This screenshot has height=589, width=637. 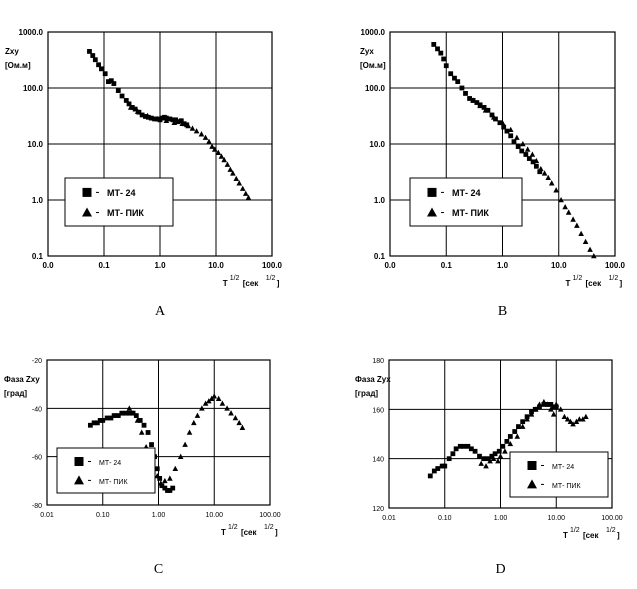 What do you see at coordinates (565, 535) in the screenshot?
I see `x-axis-label-base: T` at bounding box center [565, 535].